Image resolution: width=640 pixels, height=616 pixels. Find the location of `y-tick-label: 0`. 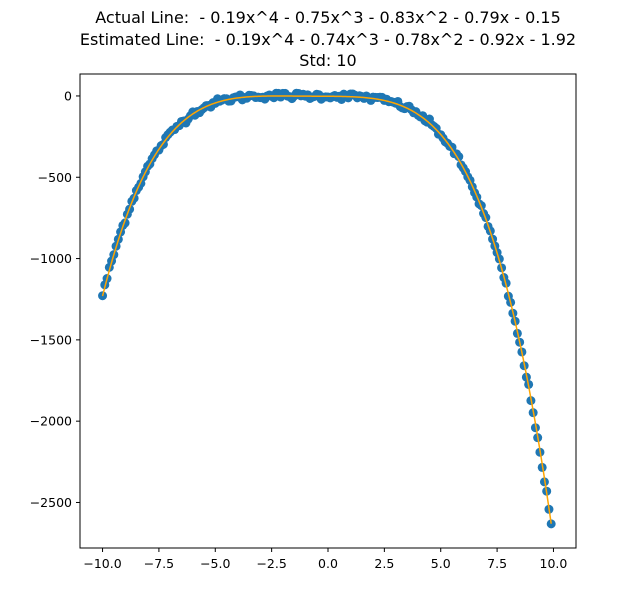

y-tick-label: 0 is located at coordinates (68, 95).